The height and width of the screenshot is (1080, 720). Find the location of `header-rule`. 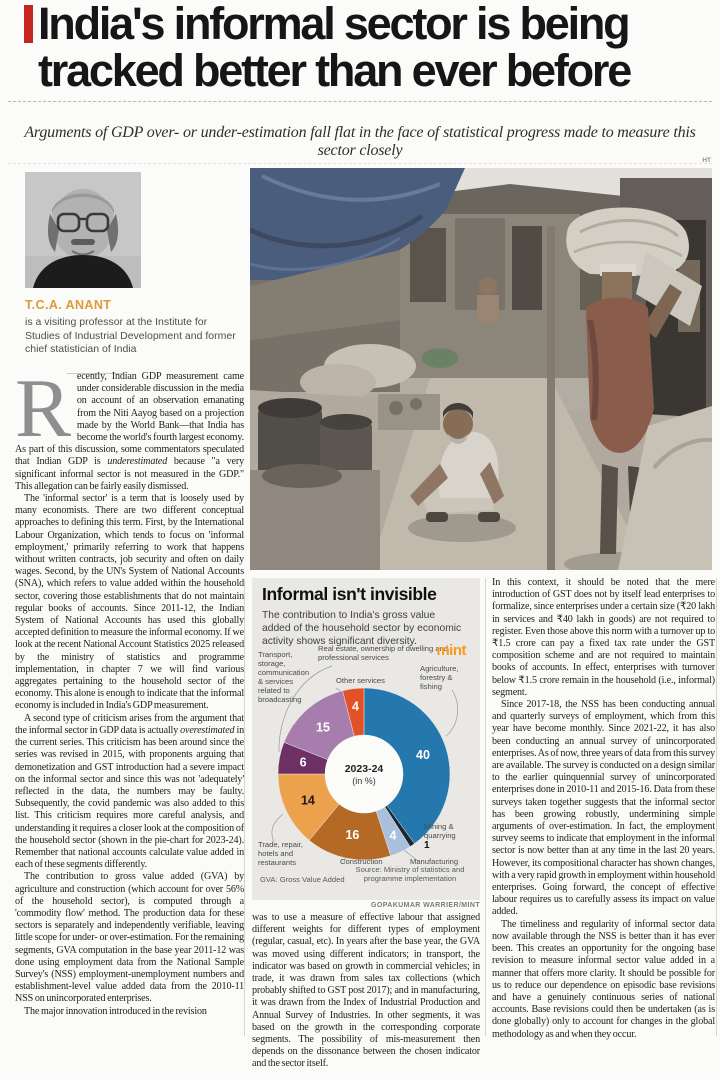

header-rule is located at coordinates (360, 101).